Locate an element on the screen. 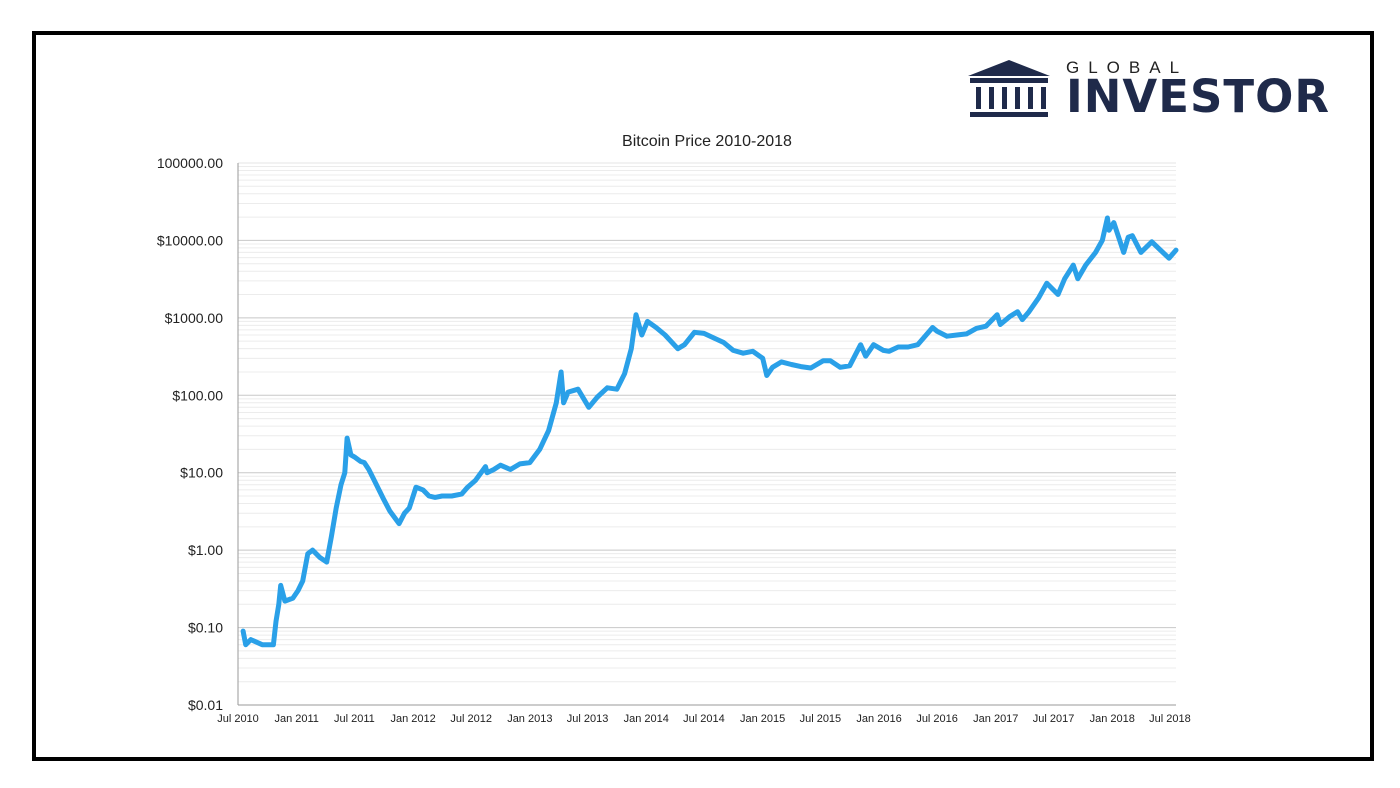 The image size is (1400, 788). y-tick-label: $0.01 is located at coordinates (205, 705).